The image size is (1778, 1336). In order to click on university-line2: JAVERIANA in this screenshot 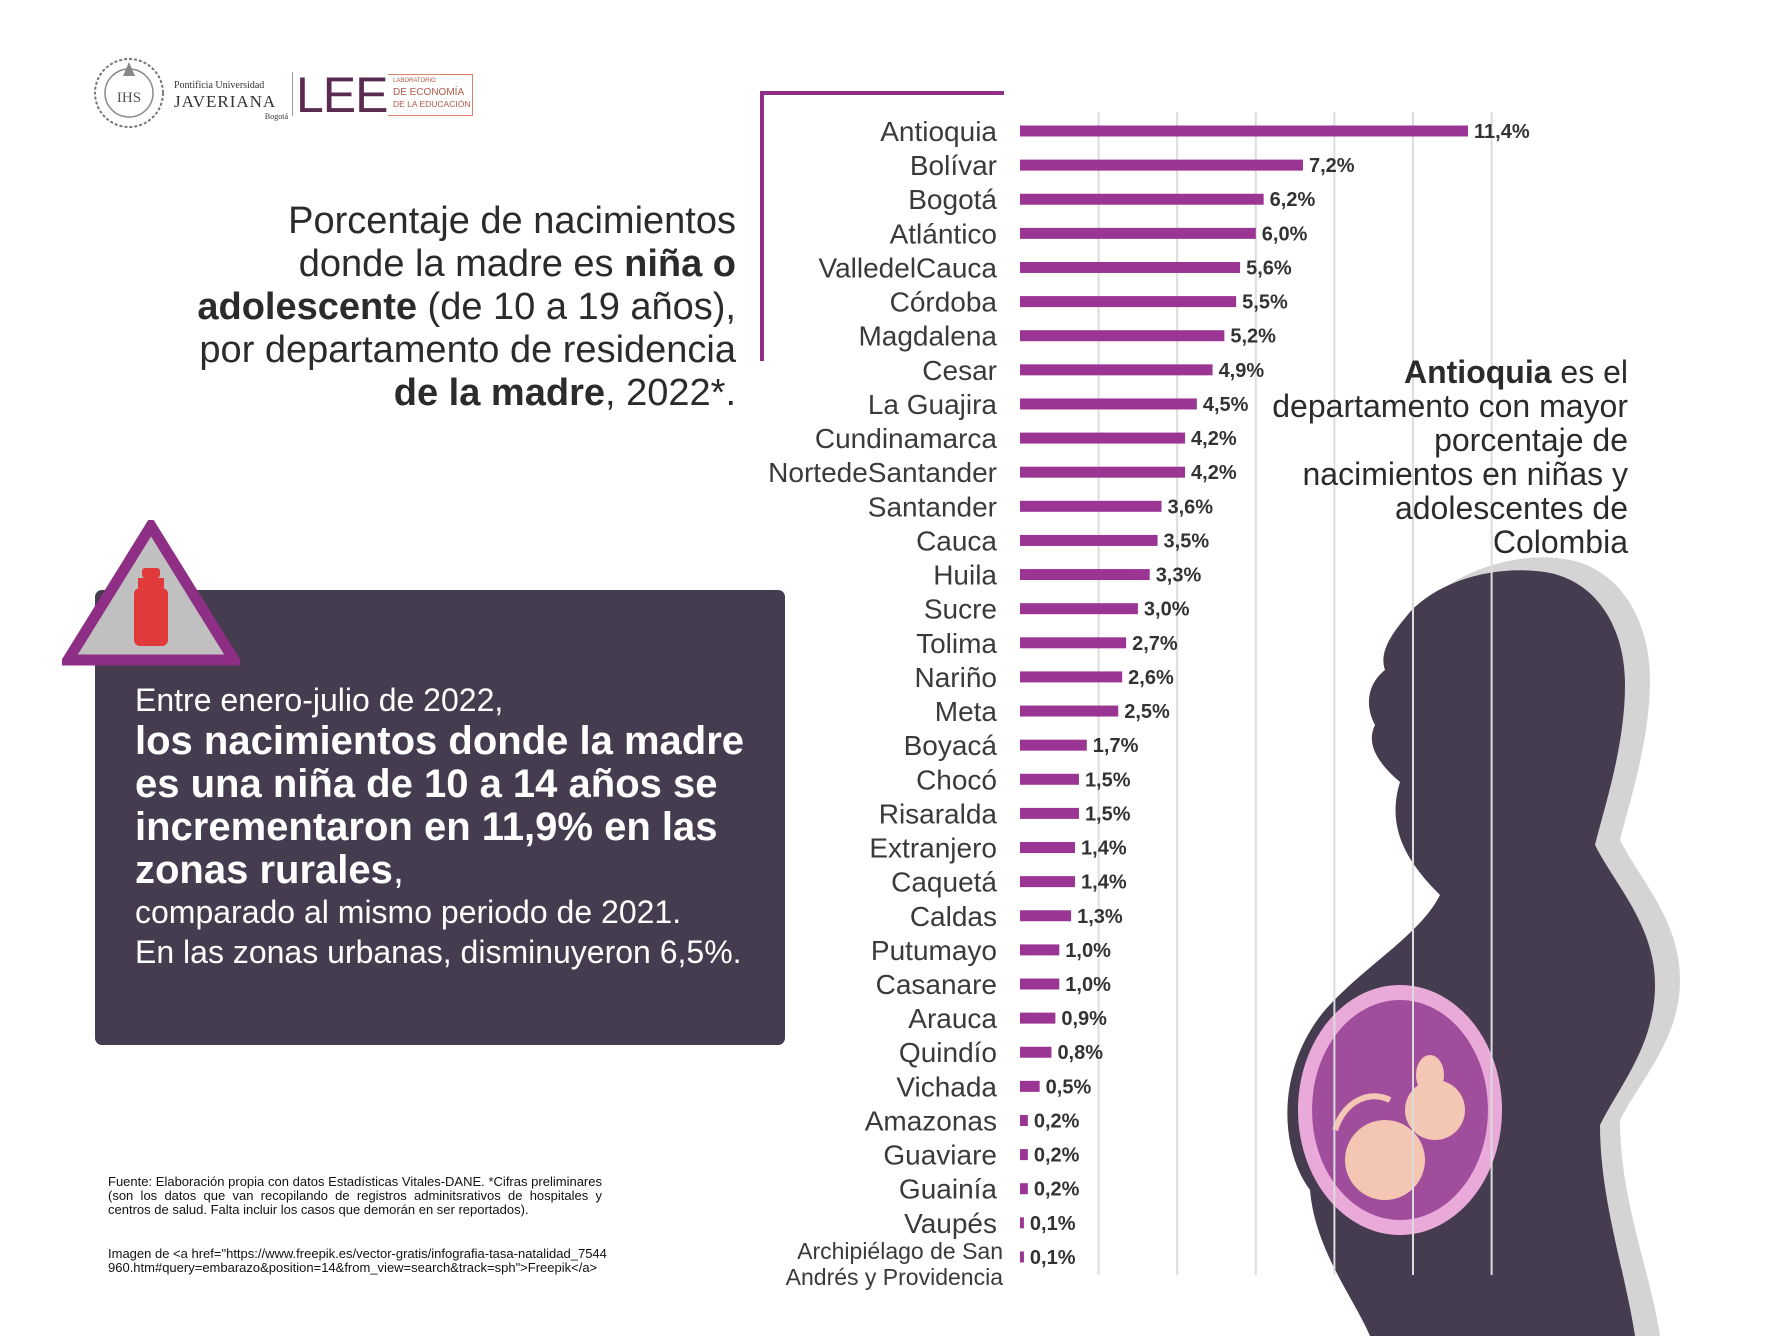, I will do `click(225, 101)`.